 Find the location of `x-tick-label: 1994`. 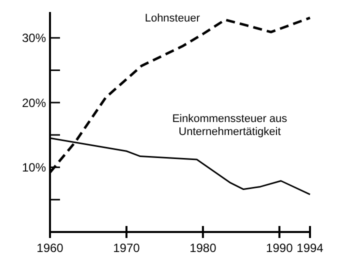

x-tick-label: 1994 is located at coordinates (310, 248).